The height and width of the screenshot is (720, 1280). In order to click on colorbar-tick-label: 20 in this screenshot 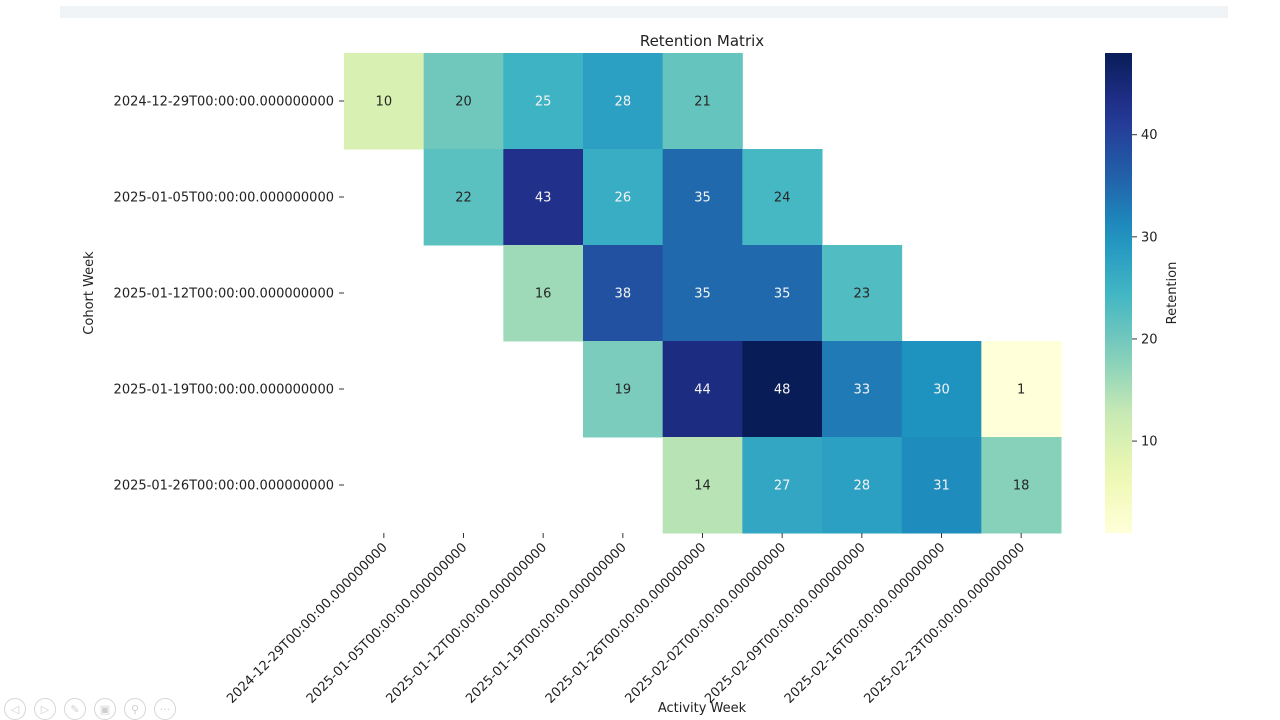, I will do `click(1149, 339)`.